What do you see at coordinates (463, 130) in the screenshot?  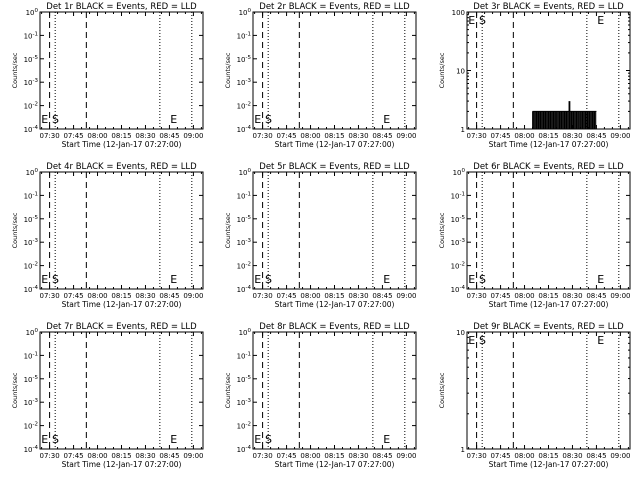 I see `y-tick-label: 1` at bounding box center [463, 130].